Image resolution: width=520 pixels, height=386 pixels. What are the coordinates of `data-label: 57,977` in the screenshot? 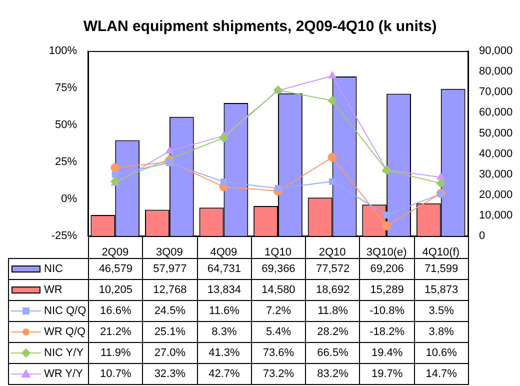 It's located at (170, 269).